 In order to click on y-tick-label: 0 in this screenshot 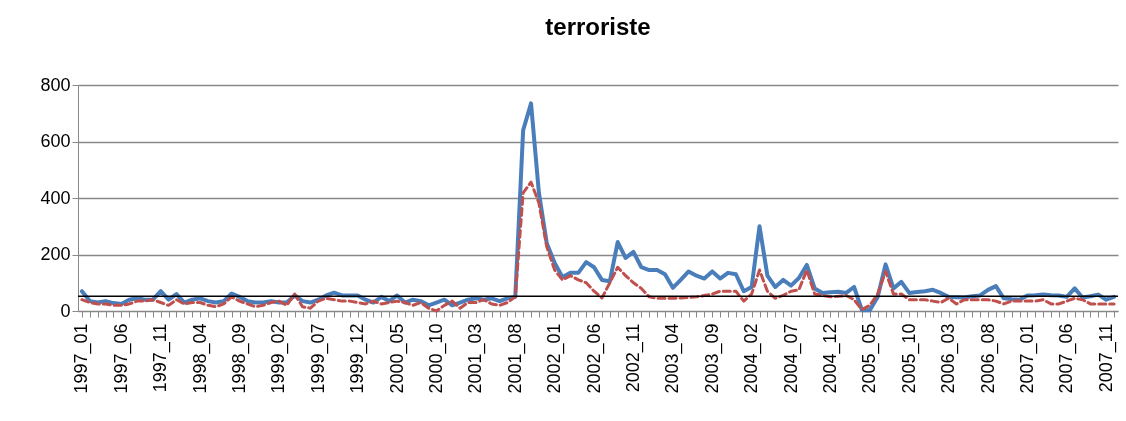, I will do `click(65, 310)`.